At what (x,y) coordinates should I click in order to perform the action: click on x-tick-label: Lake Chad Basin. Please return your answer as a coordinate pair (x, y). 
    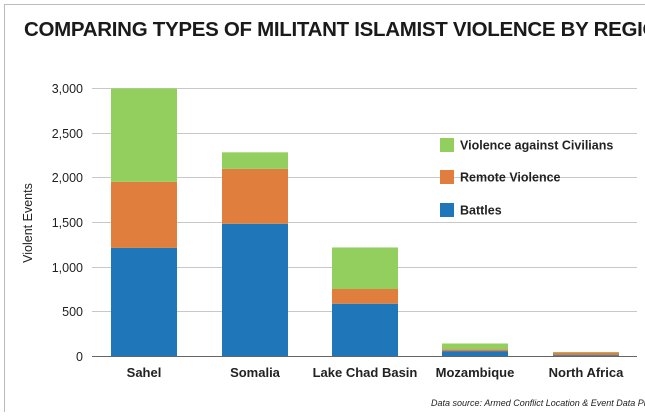
    Looking at the image, I should click on (365, 372).